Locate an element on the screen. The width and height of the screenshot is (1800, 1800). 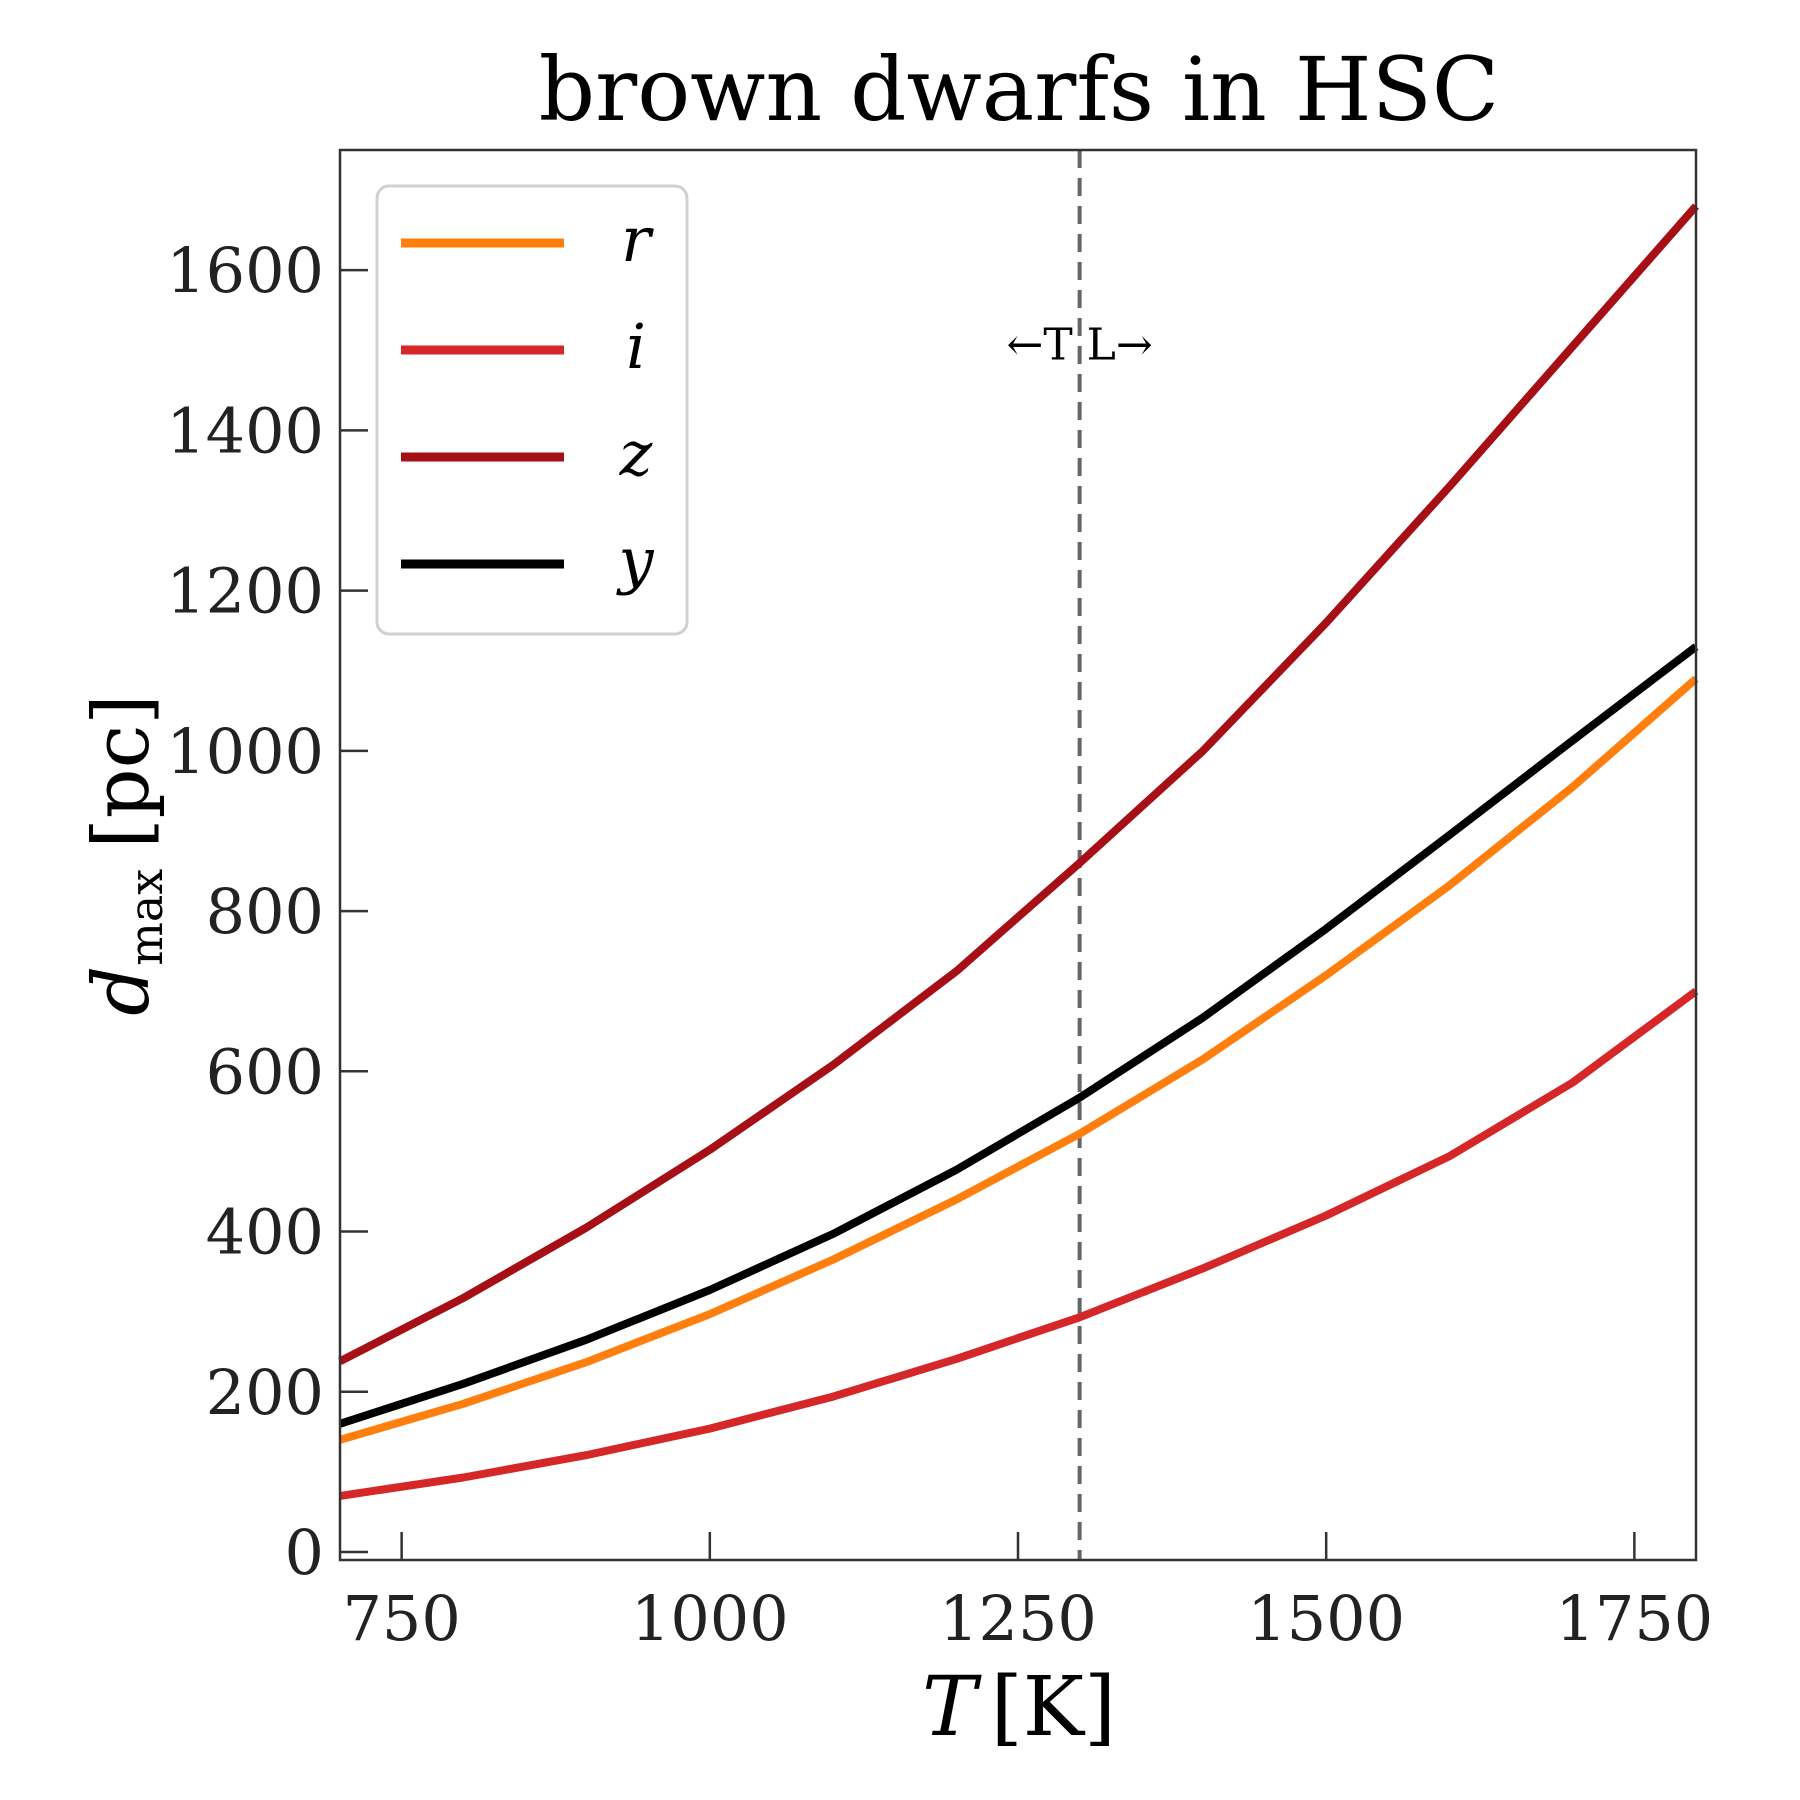
y-axis-symbol: d is located at coordinates (122, 991).